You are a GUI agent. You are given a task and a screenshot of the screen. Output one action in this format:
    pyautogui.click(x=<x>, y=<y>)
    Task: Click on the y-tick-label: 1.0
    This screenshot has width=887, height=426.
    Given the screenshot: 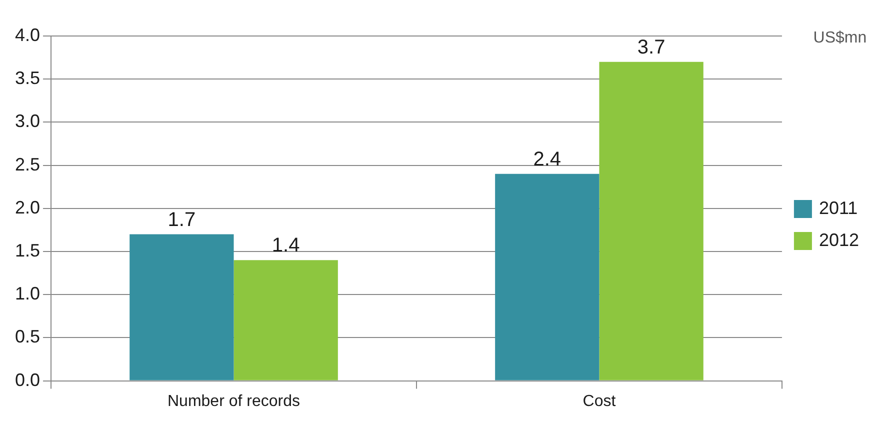 What is the action you would take?
    pyautogui.click(x=27, y=294)
    